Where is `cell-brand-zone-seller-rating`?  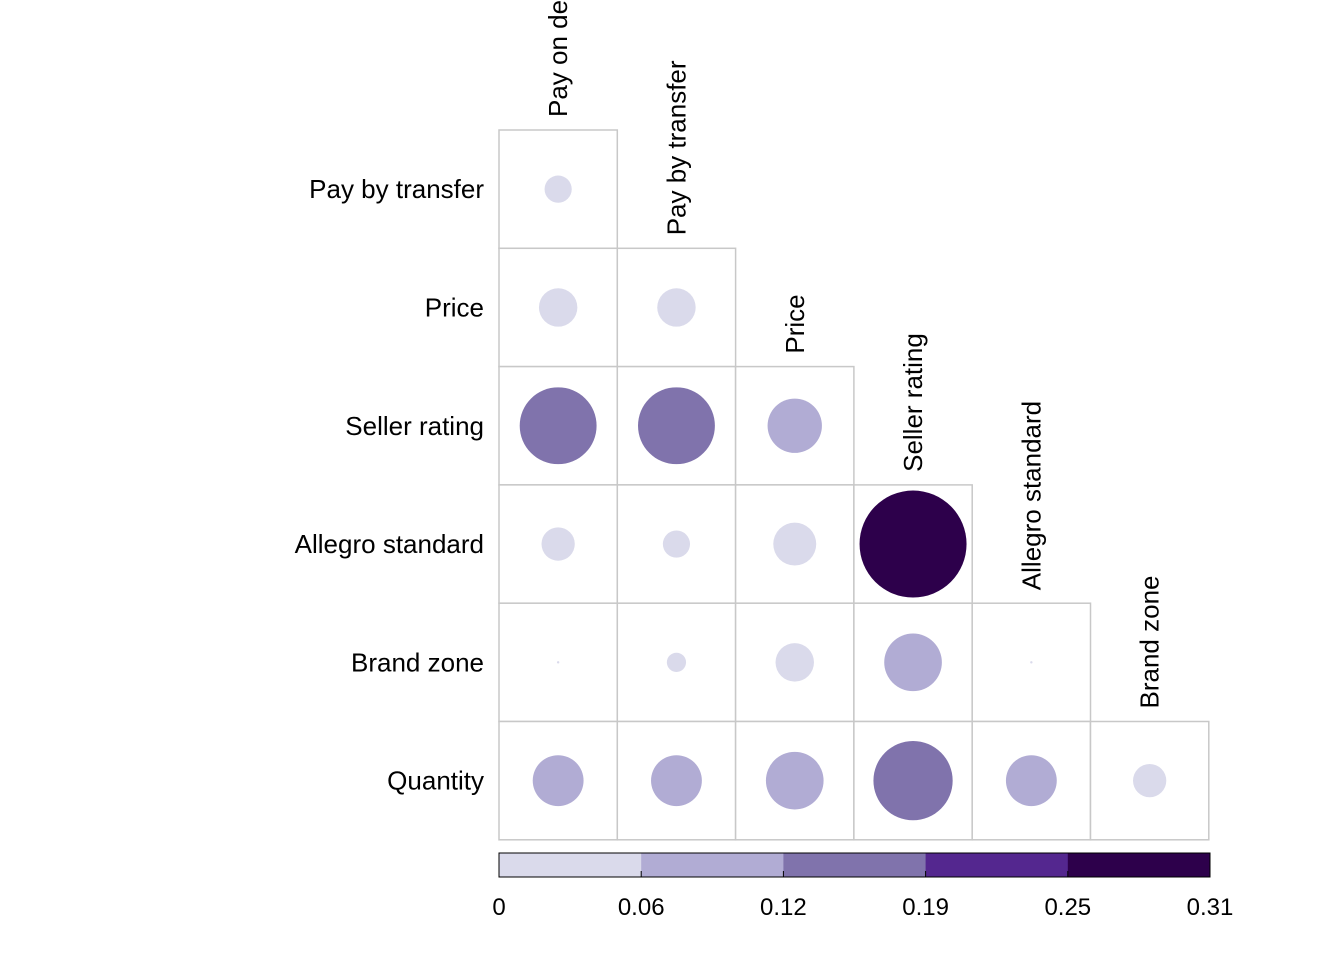
cell-brand-zone-seller-rating is located at coordinates (913, 662).